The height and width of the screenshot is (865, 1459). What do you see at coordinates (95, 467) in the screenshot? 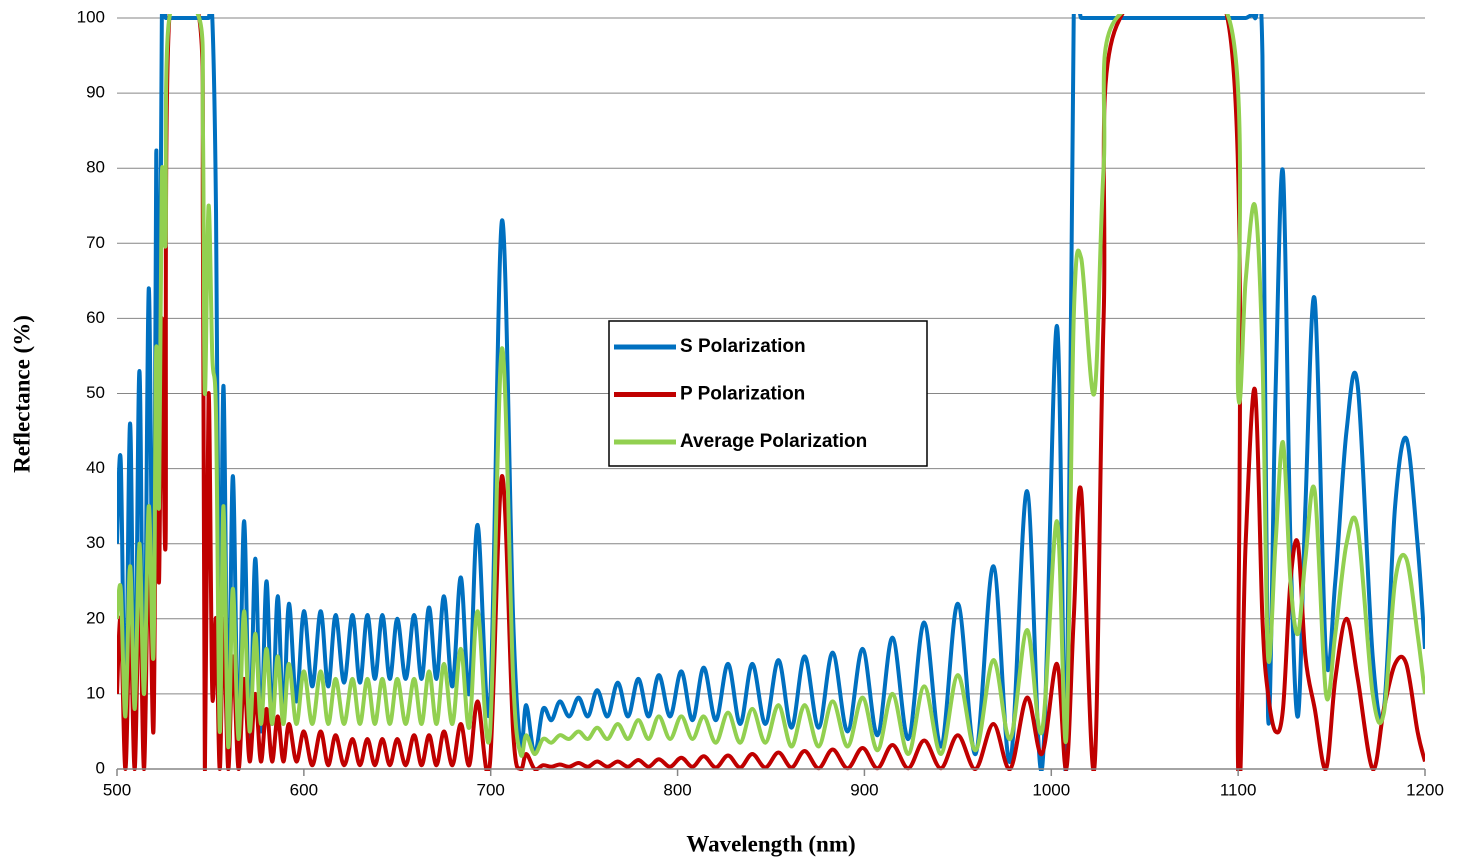
I see `y-tick-label: 40` at bounding box center [95, 467].